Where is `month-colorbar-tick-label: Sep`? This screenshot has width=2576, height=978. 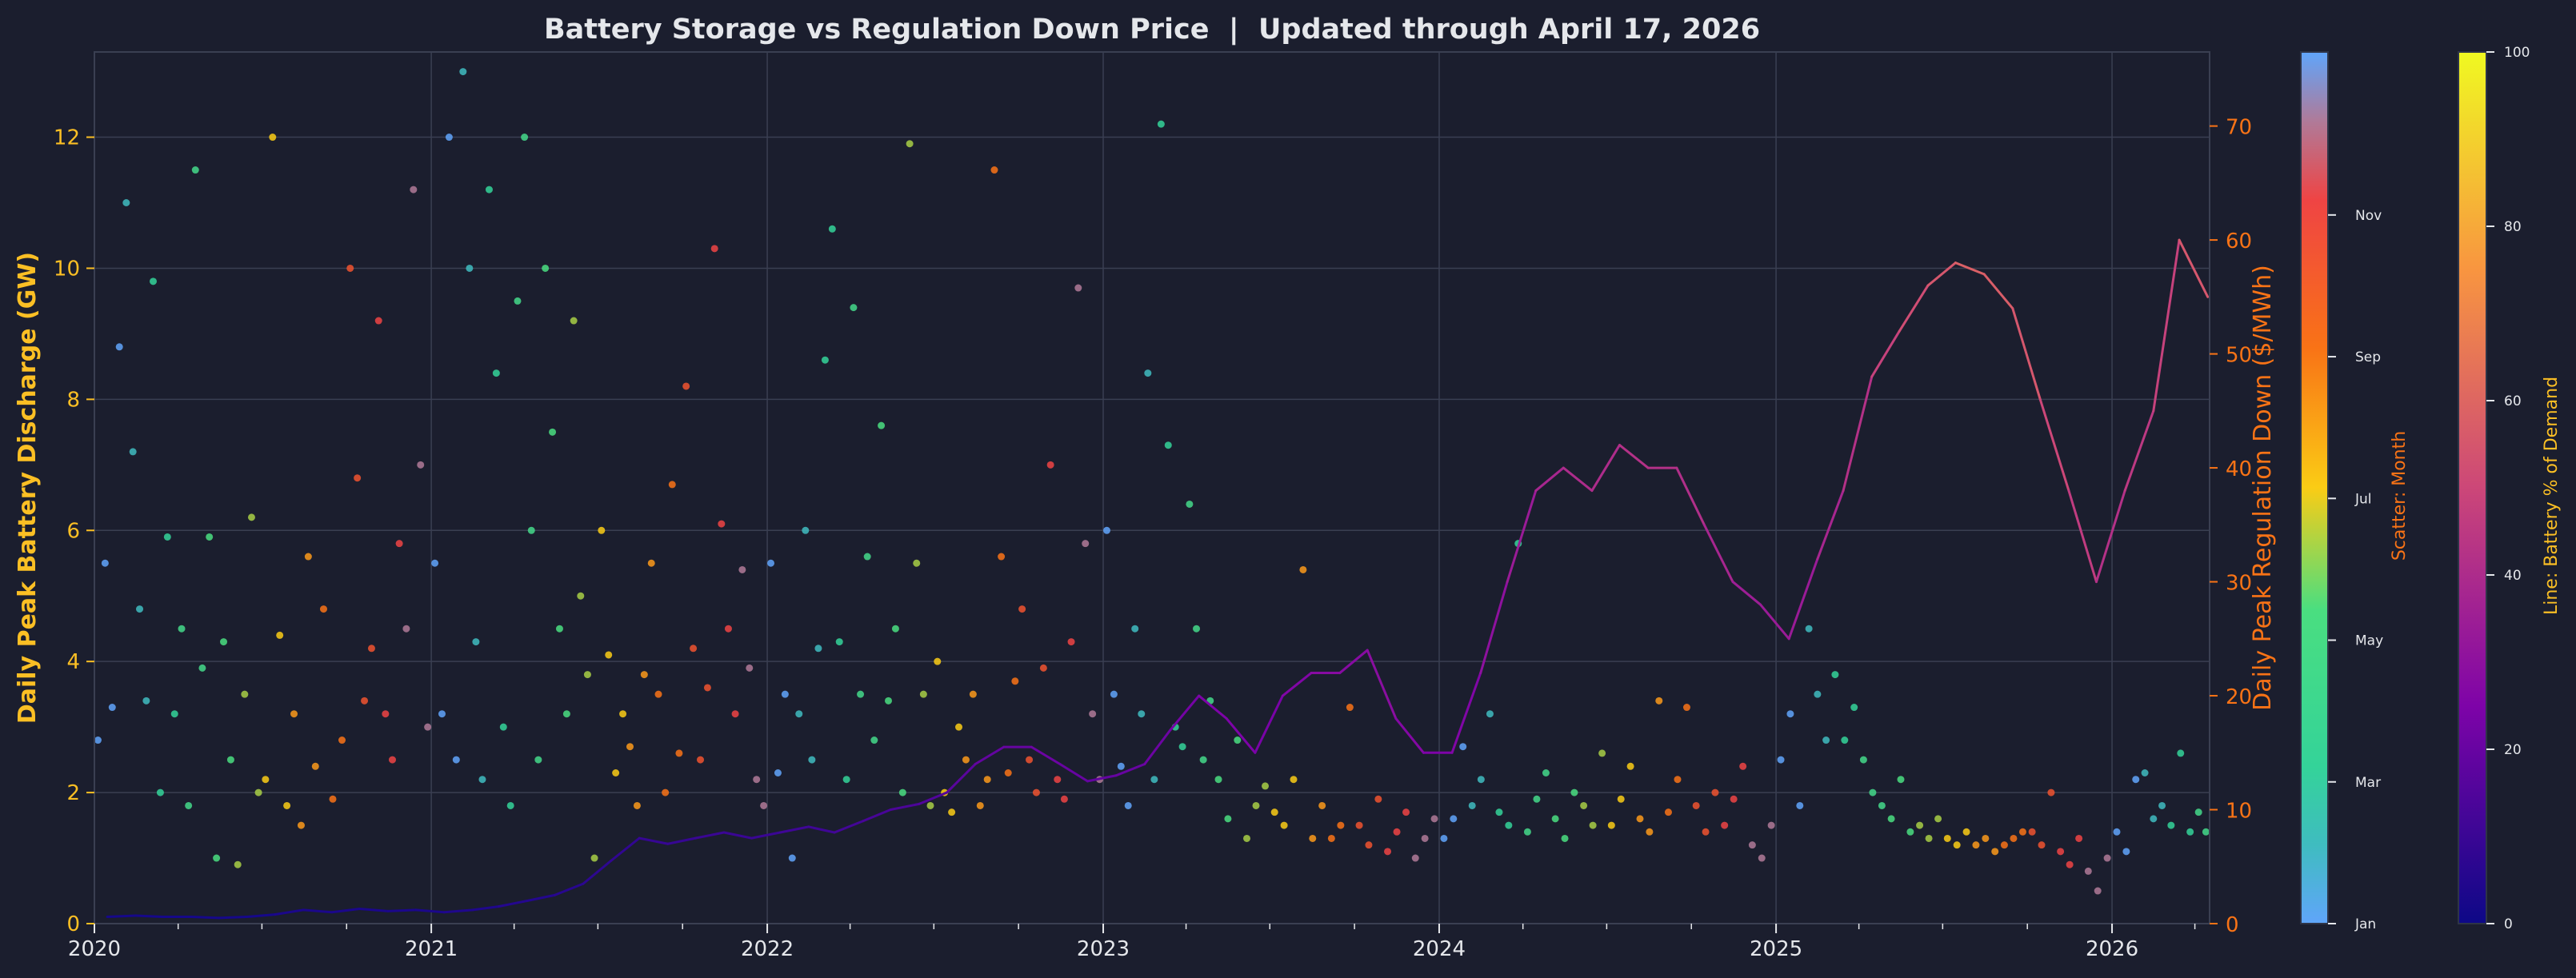 month-colorbar-tick-label: Sep is located at coordinates (2368, 357).